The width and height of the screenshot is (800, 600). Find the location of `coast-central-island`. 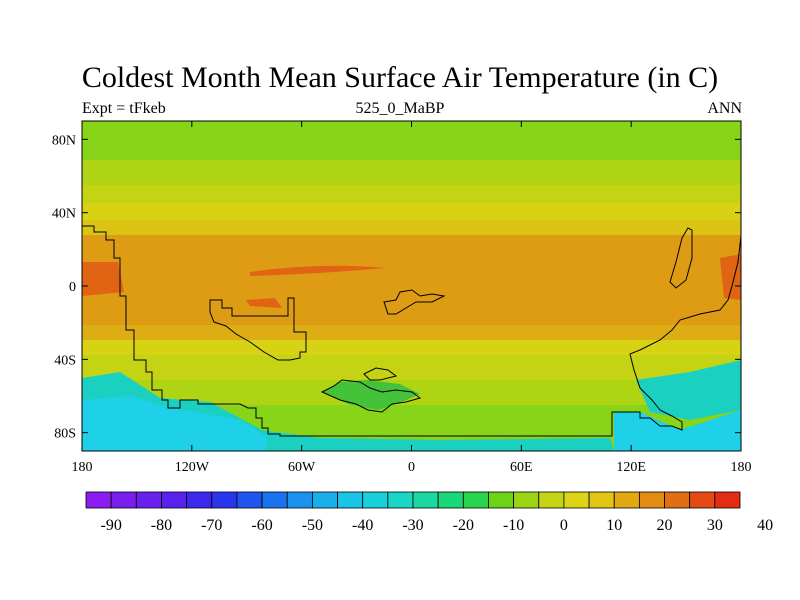

coast-central-island is located at coordinates (414, 302).